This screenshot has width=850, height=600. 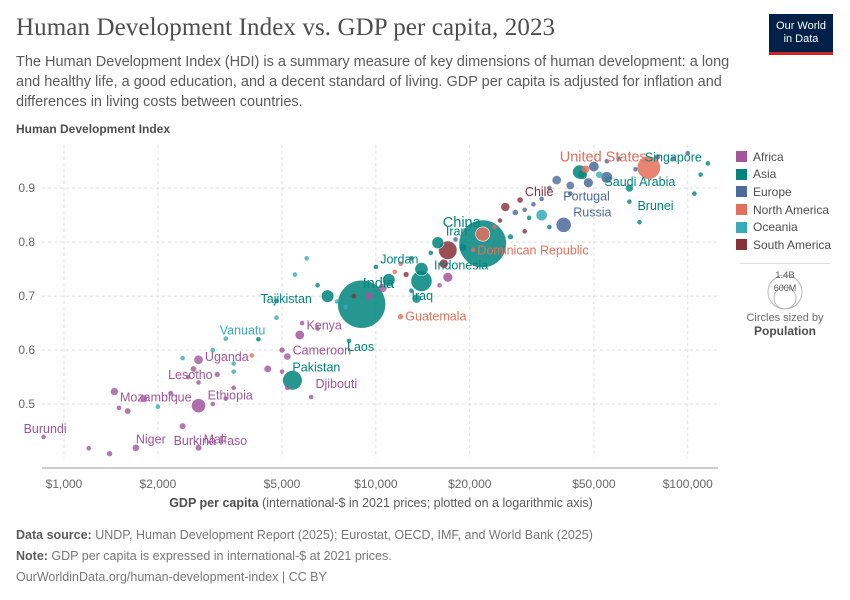 I want to click on legend-item: North America, so click(x=783, y=210).